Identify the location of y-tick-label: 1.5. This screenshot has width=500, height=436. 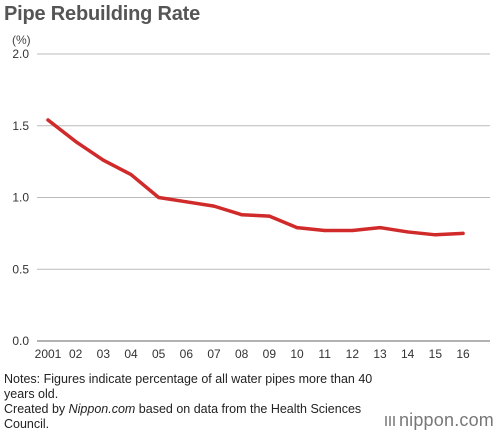
(20, 126).